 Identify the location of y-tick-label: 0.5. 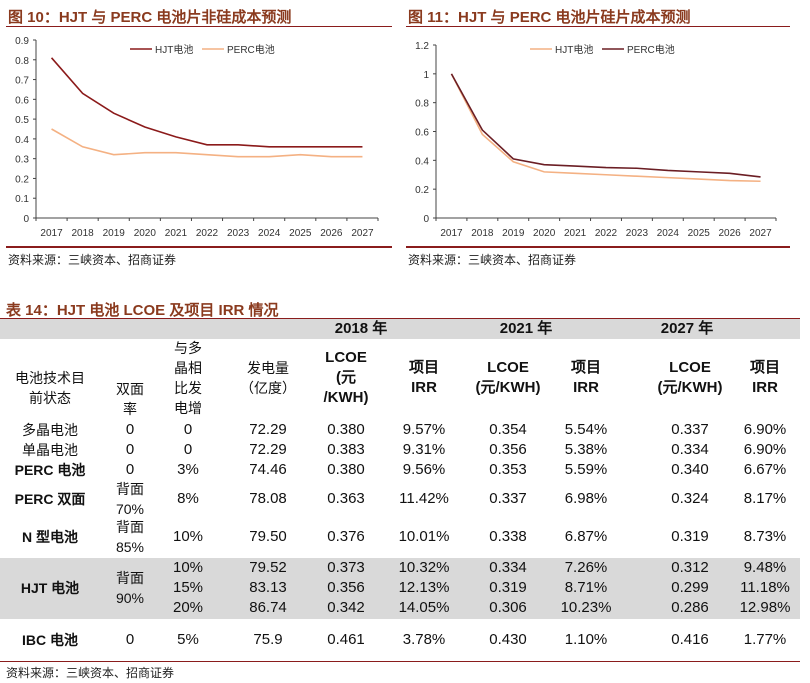
(22, 120).